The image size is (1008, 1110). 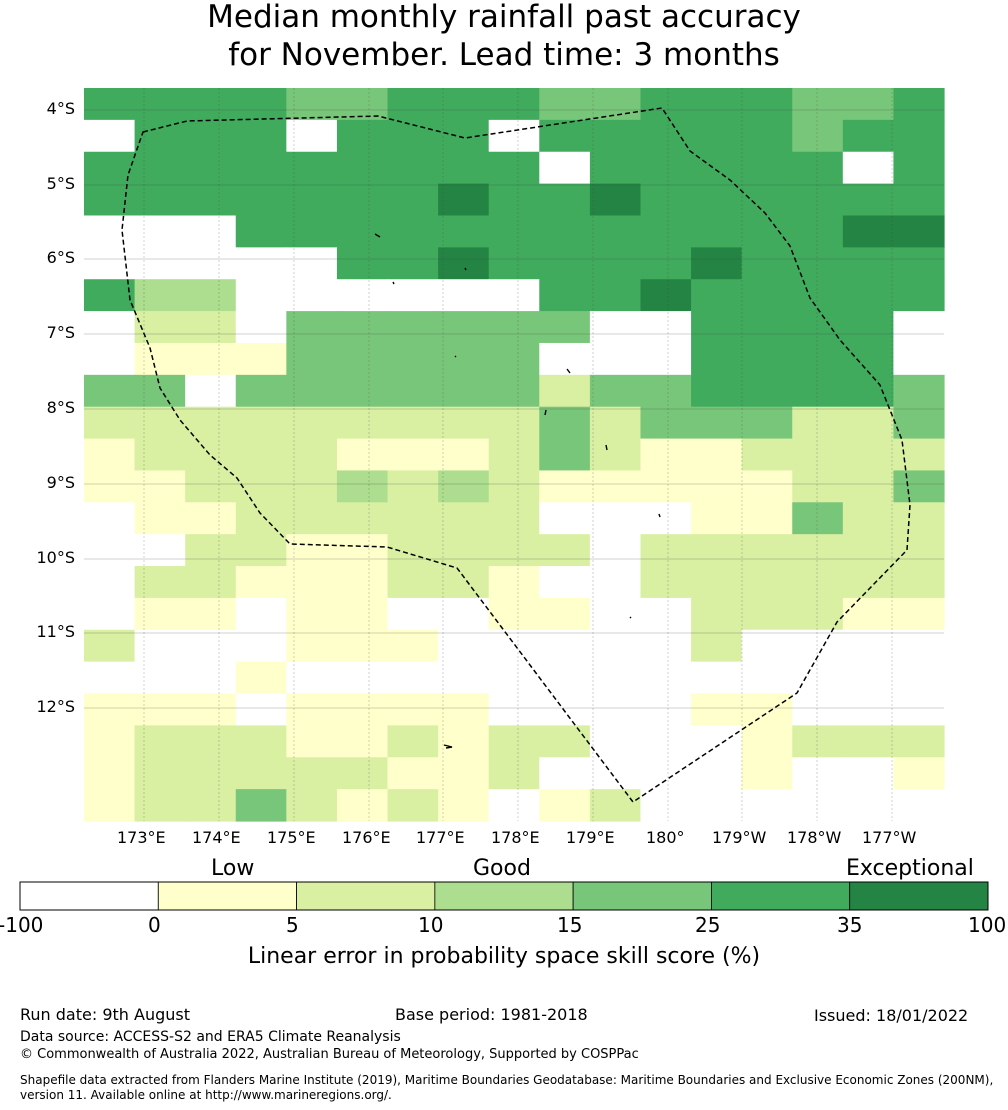 I want to click on lat-label-10s: 10°S, so click(x=55, y=557).